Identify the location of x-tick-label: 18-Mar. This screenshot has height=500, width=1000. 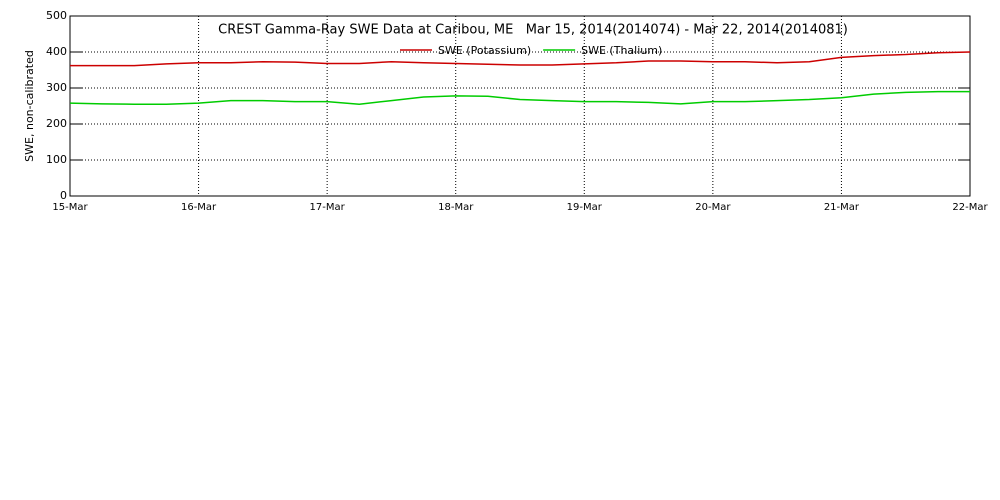
(456, 207).